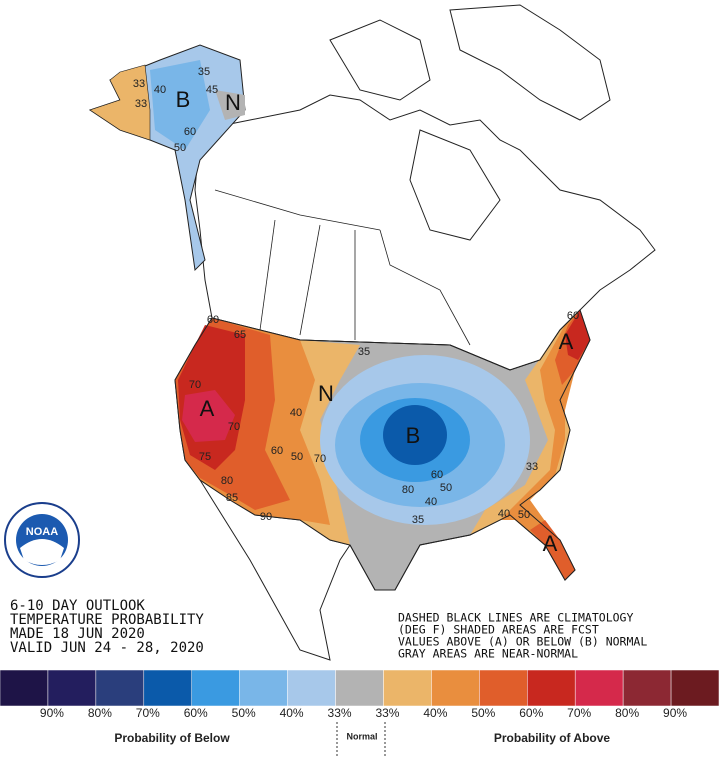 This screenshot has width=719, height=760. I want to click on note-line: GRAY AREAS ARE NEAR-NORMAL, so click(488, 654).